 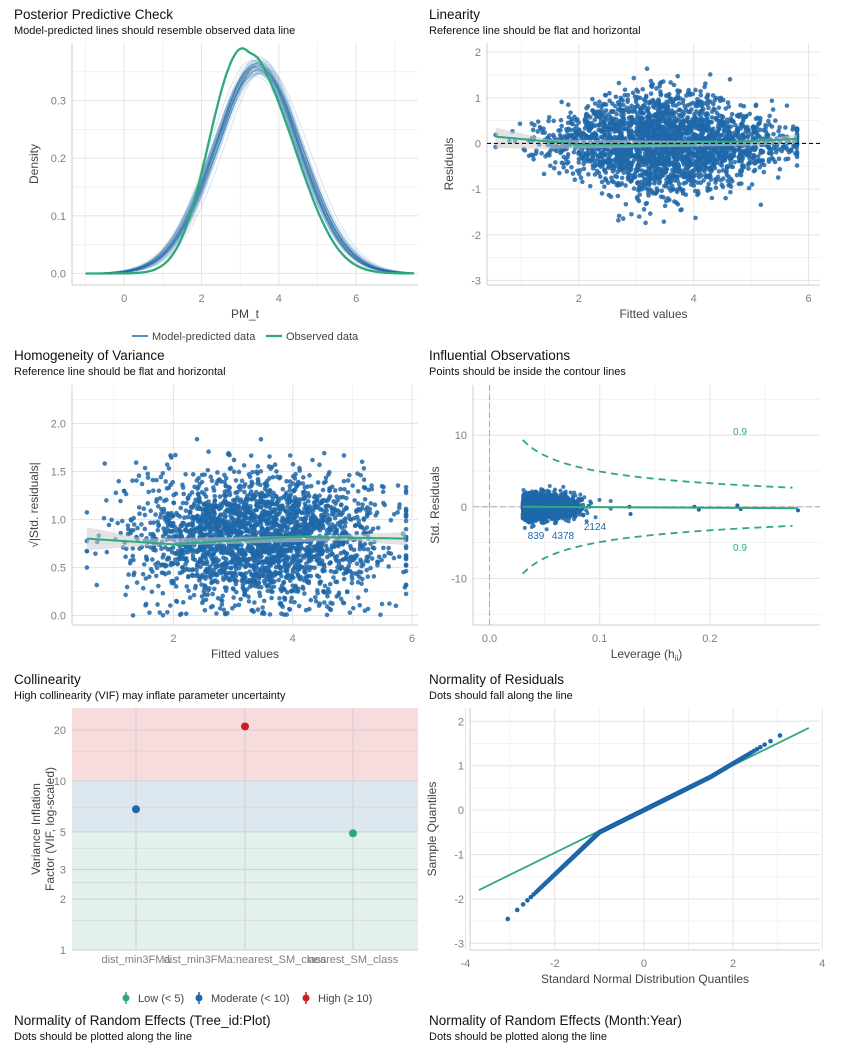 I want to click on legend-label: Observed data, so click(x=322, y=337).